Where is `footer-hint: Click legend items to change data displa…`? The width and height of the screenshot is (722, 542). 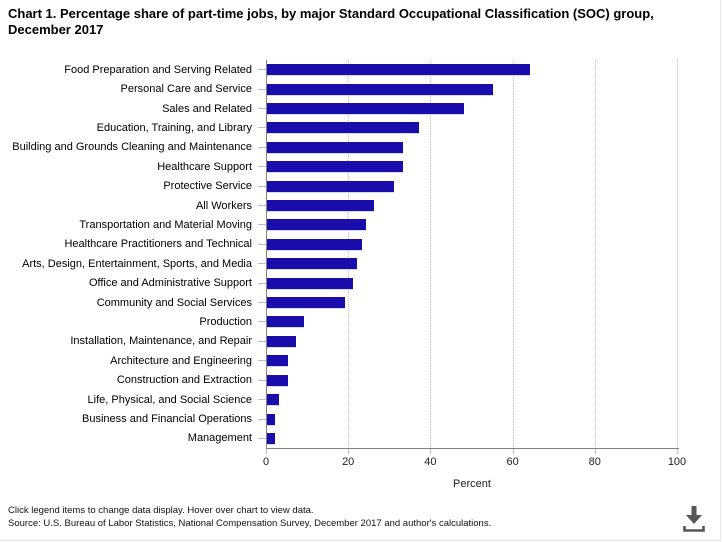
footer-hint: Click legend items to change data displa… is located at coordinates (161, 510).